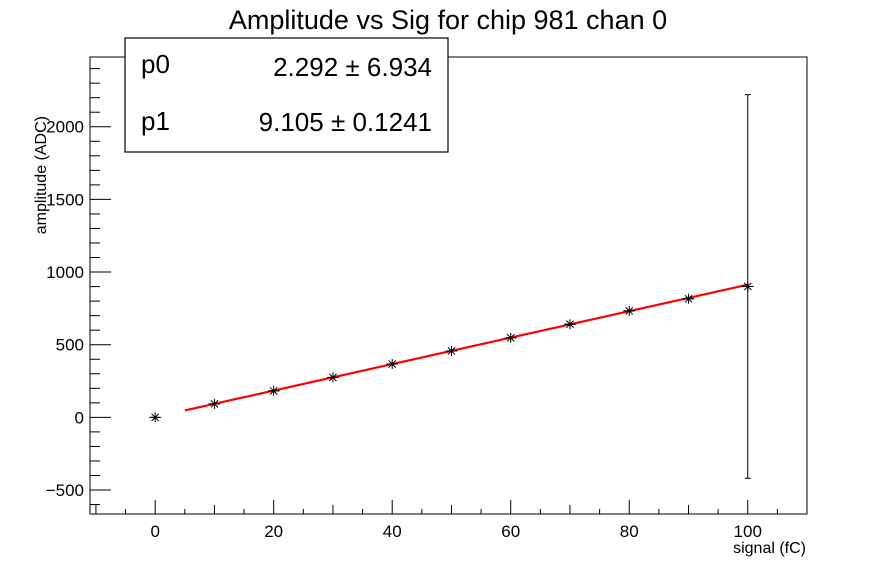 The width and height of the screenshot is (896, 572). What do you see at coordinates (70, 345) in the screenshot?
I see `y-tick-label: 500` at bounding box center [70, 345].